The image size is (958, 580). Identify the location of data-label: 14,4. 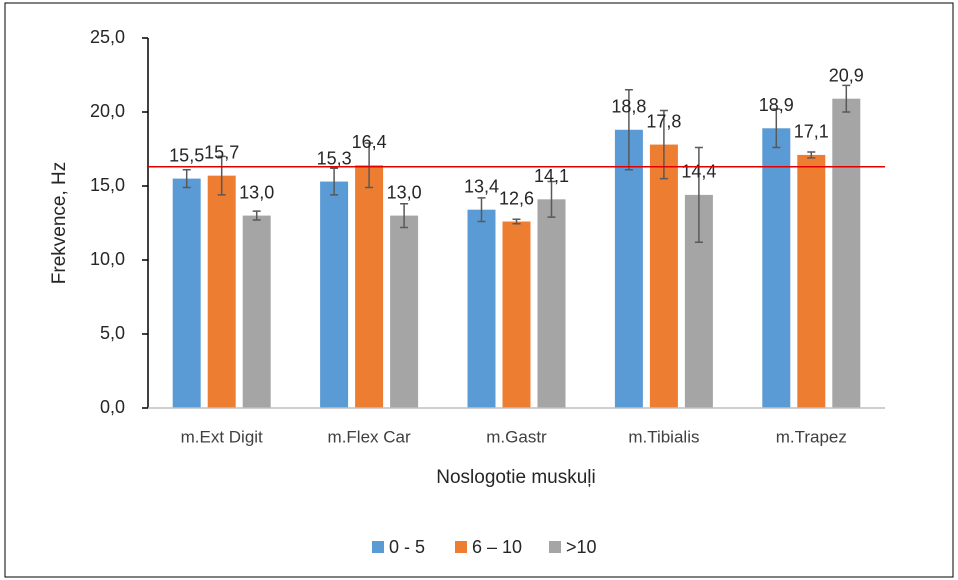
(698, 172).